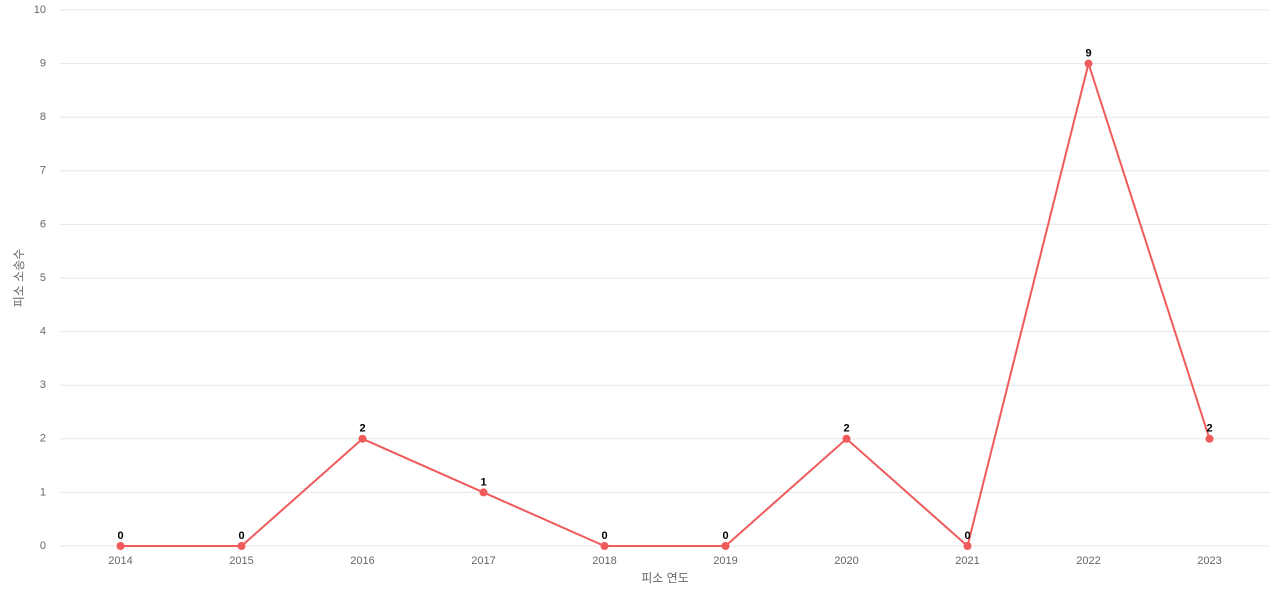  Describe the element at coordinates (43, 492) in the screenshot. I see `y-tick-label: 1` at that location.